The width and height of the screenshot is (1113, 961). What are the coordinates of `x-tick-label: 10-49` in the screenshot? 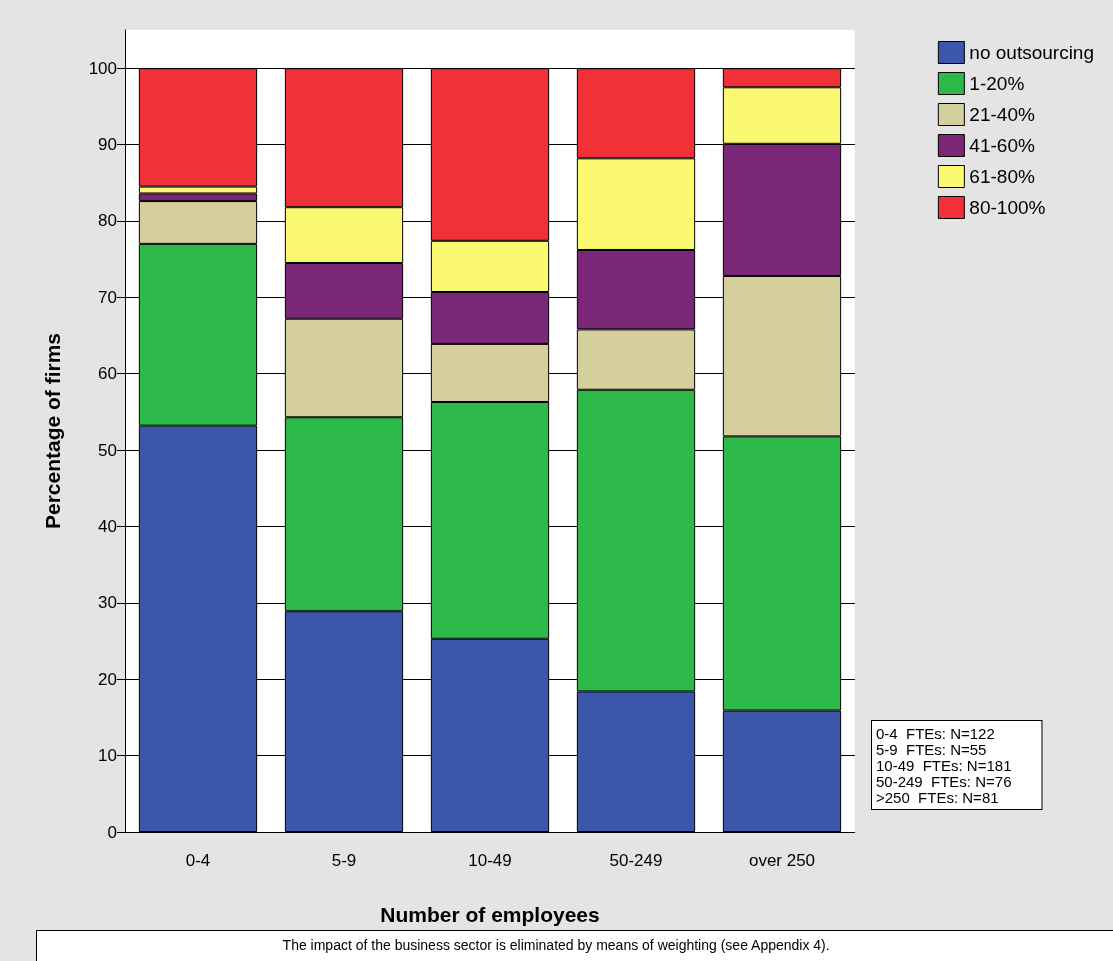 It's located at (490, 860).